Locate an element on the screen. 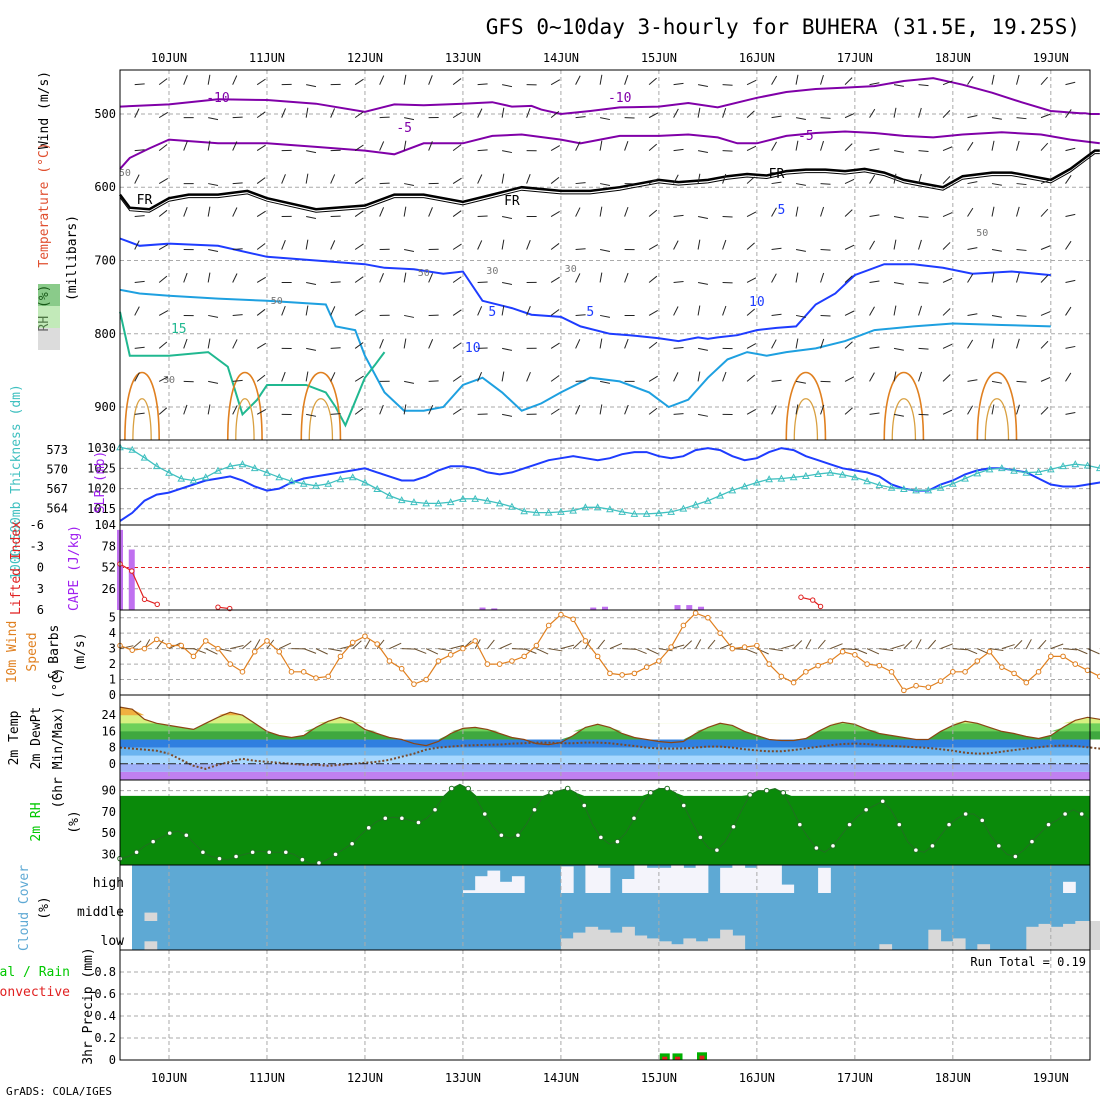  y-tick-label: 52 is located at coordinates (109, 568).